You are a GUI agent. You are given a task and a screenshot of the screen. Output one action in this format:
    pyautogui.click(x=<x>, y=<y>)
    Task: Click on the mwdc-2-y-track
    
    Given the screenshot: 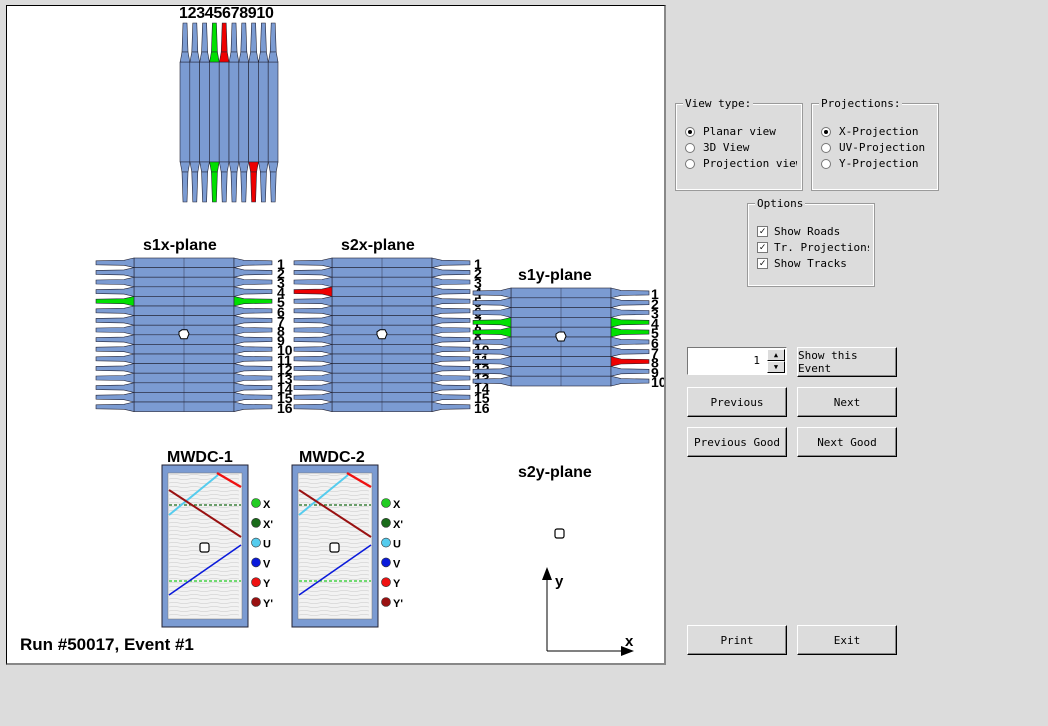 What is the action you would take?
    pyautogui.click(x=359, y=480)
    